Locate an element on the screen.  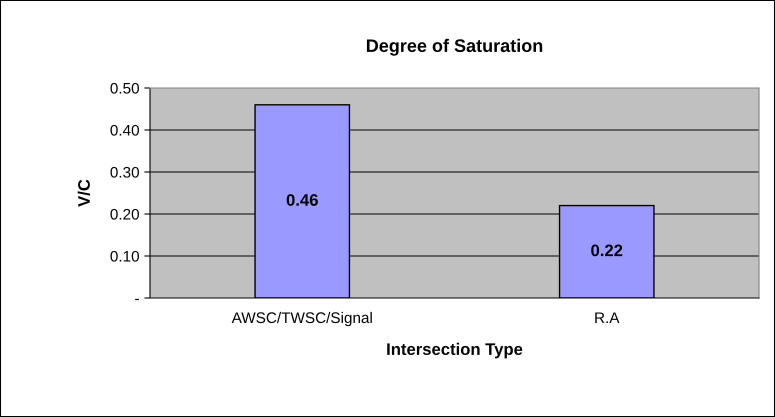
y-tick-label: - is located at coordinates (137, 299).